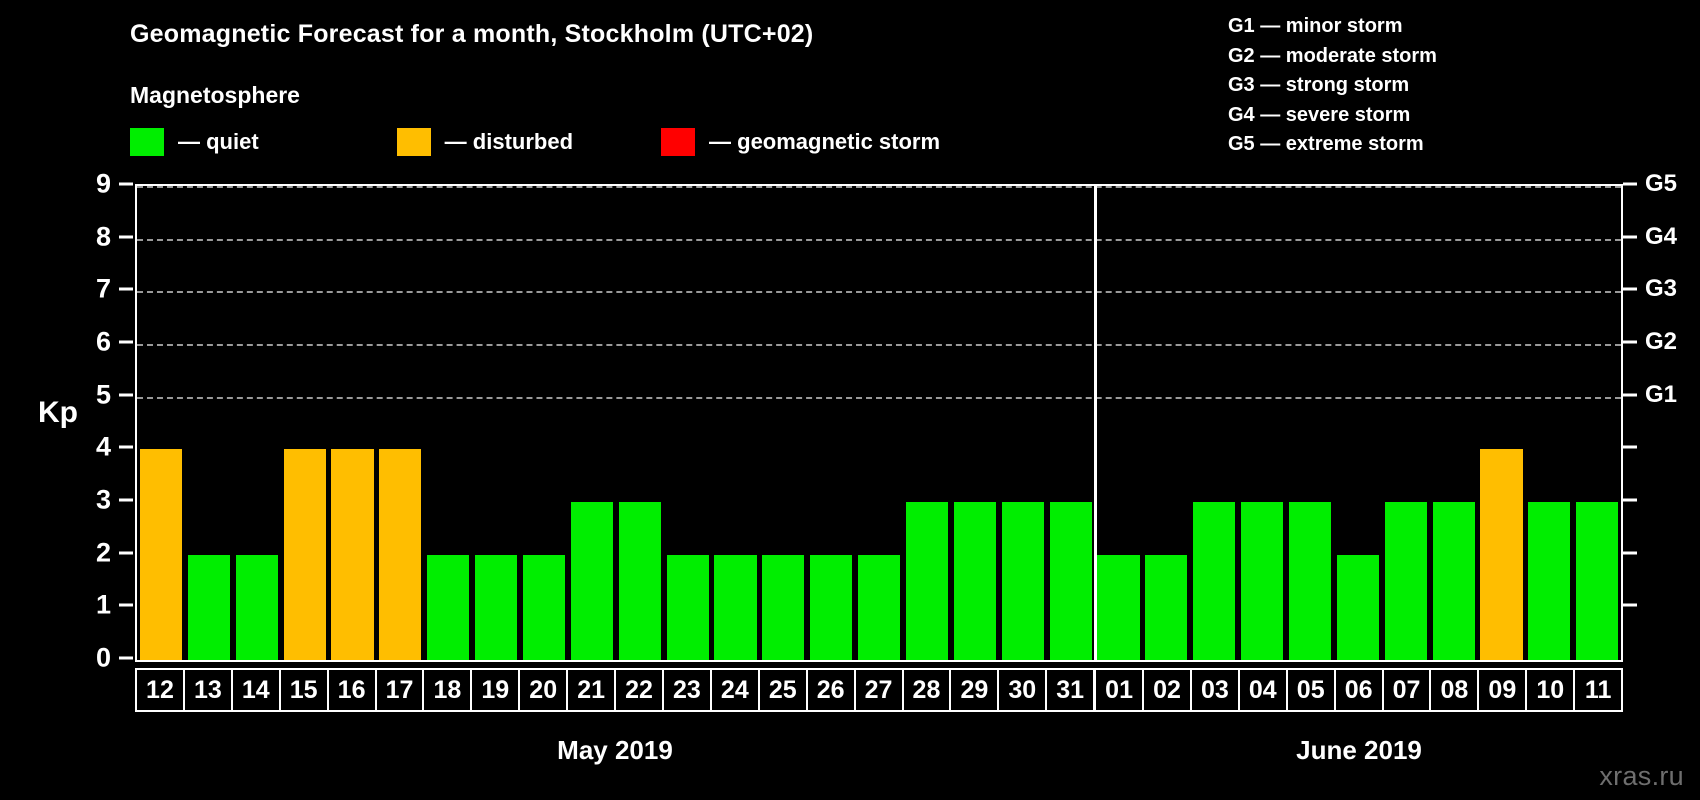 The width and height of the screenshot is (1700, 800). I want to click on day-label-09: 09, so click(1503, 690).